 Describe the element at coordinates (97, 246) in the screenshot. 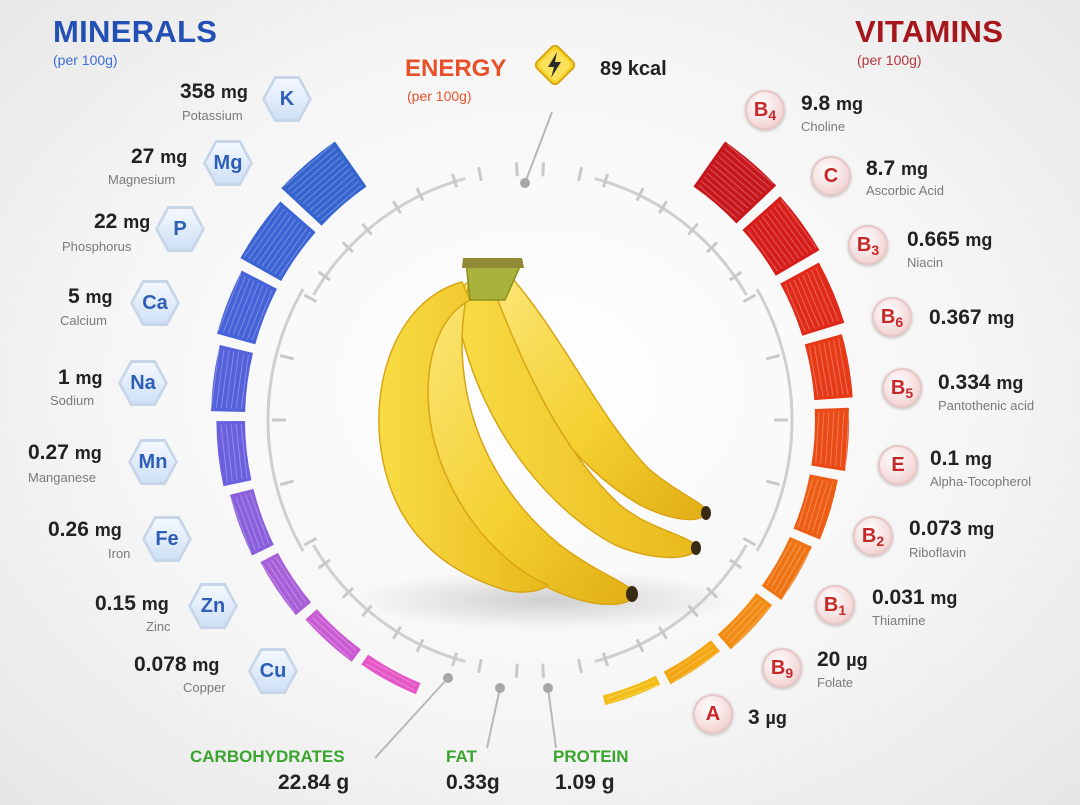

I see `mineral-name: Phosphorus` at that location.